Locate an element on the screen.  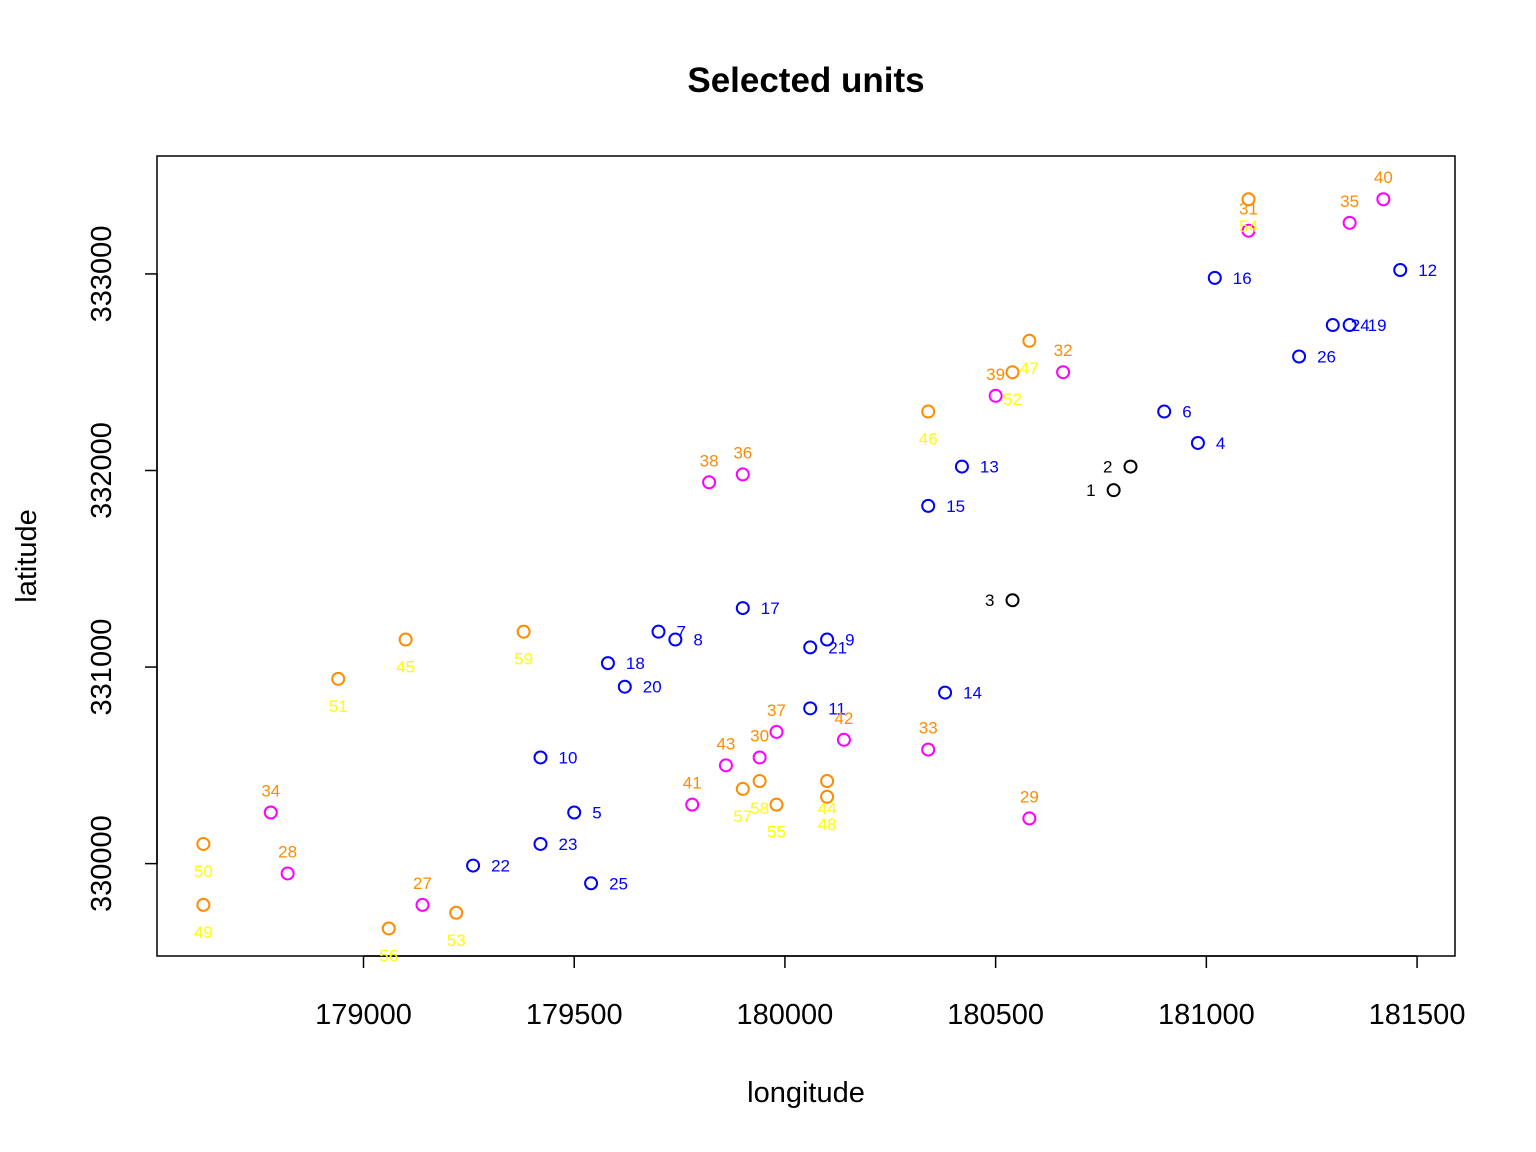
point-label: 55 is located at coordinates (776, 832).